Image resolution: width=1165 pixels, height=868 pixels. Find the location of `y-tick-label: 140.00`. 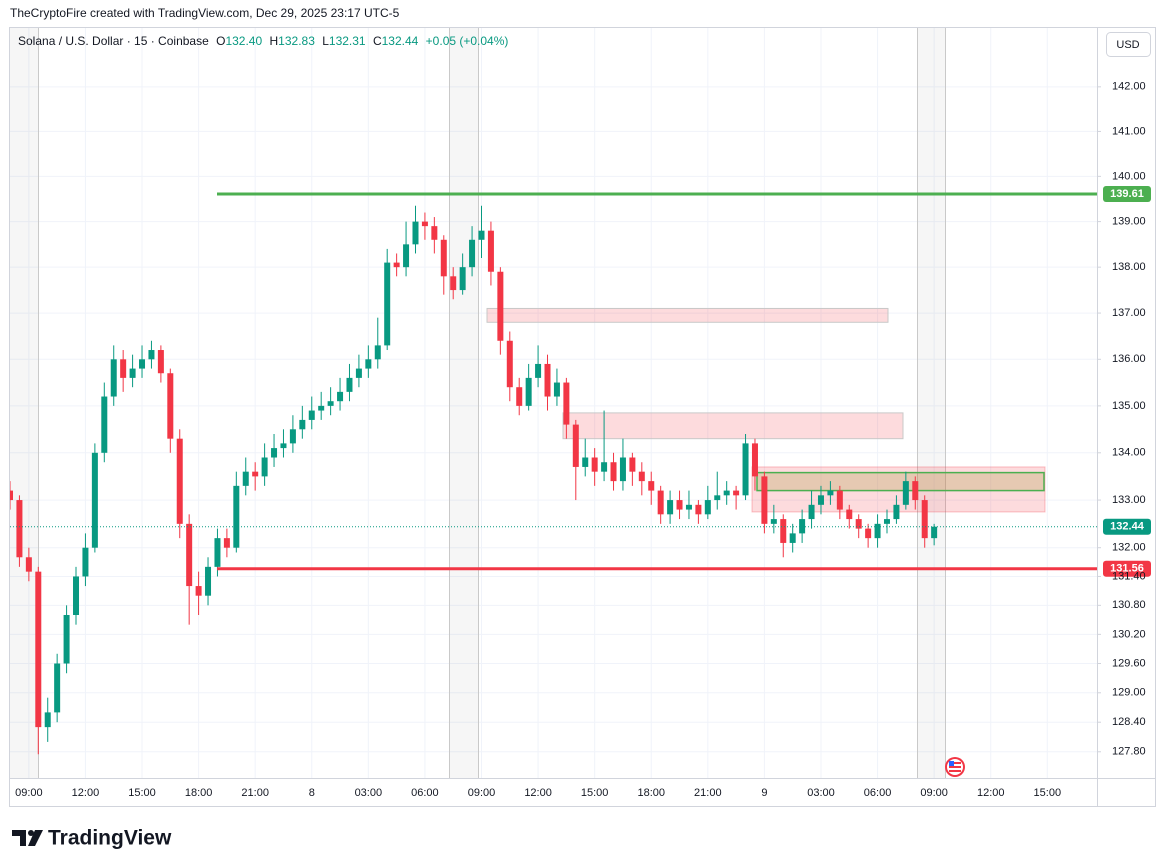

y-tick-label: 140.00 is located at coordinates (1129, 176).